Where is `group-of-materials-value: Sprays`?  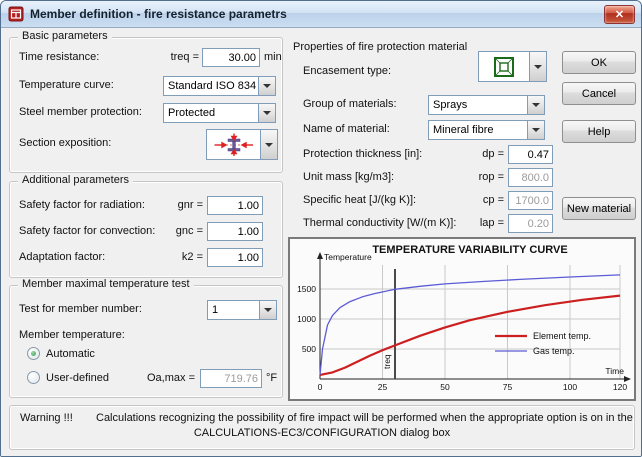 group-of-materials-value: Sprays is located at coordinates (450, 105).